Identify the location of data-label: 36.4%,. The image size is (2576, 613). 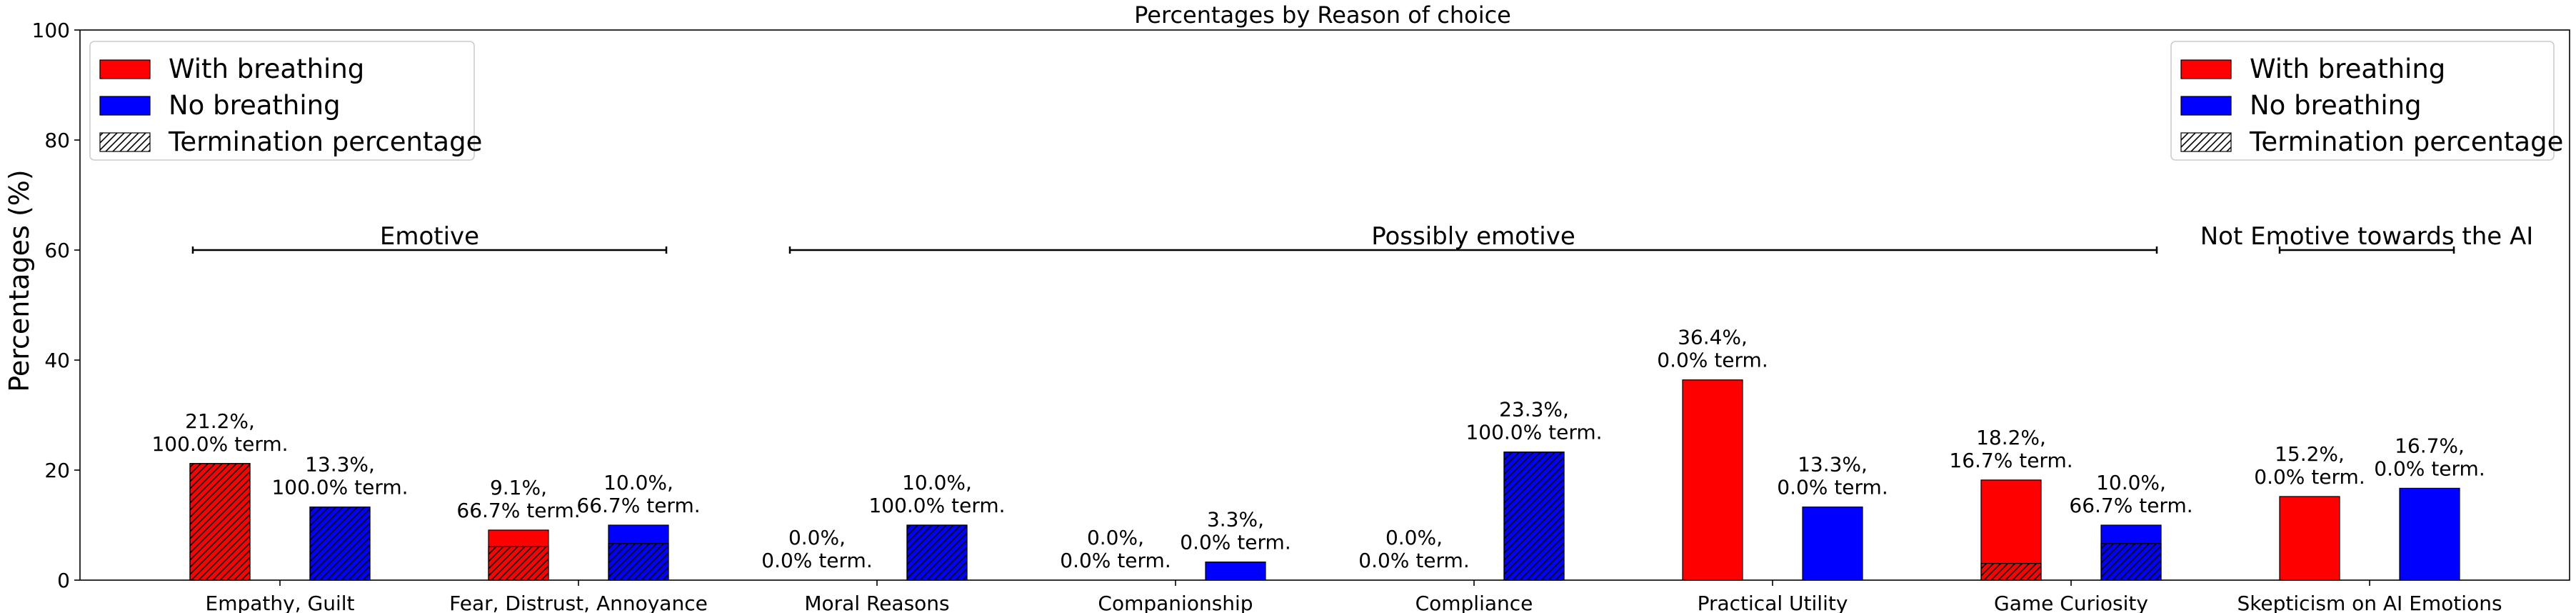
(1713, 337).